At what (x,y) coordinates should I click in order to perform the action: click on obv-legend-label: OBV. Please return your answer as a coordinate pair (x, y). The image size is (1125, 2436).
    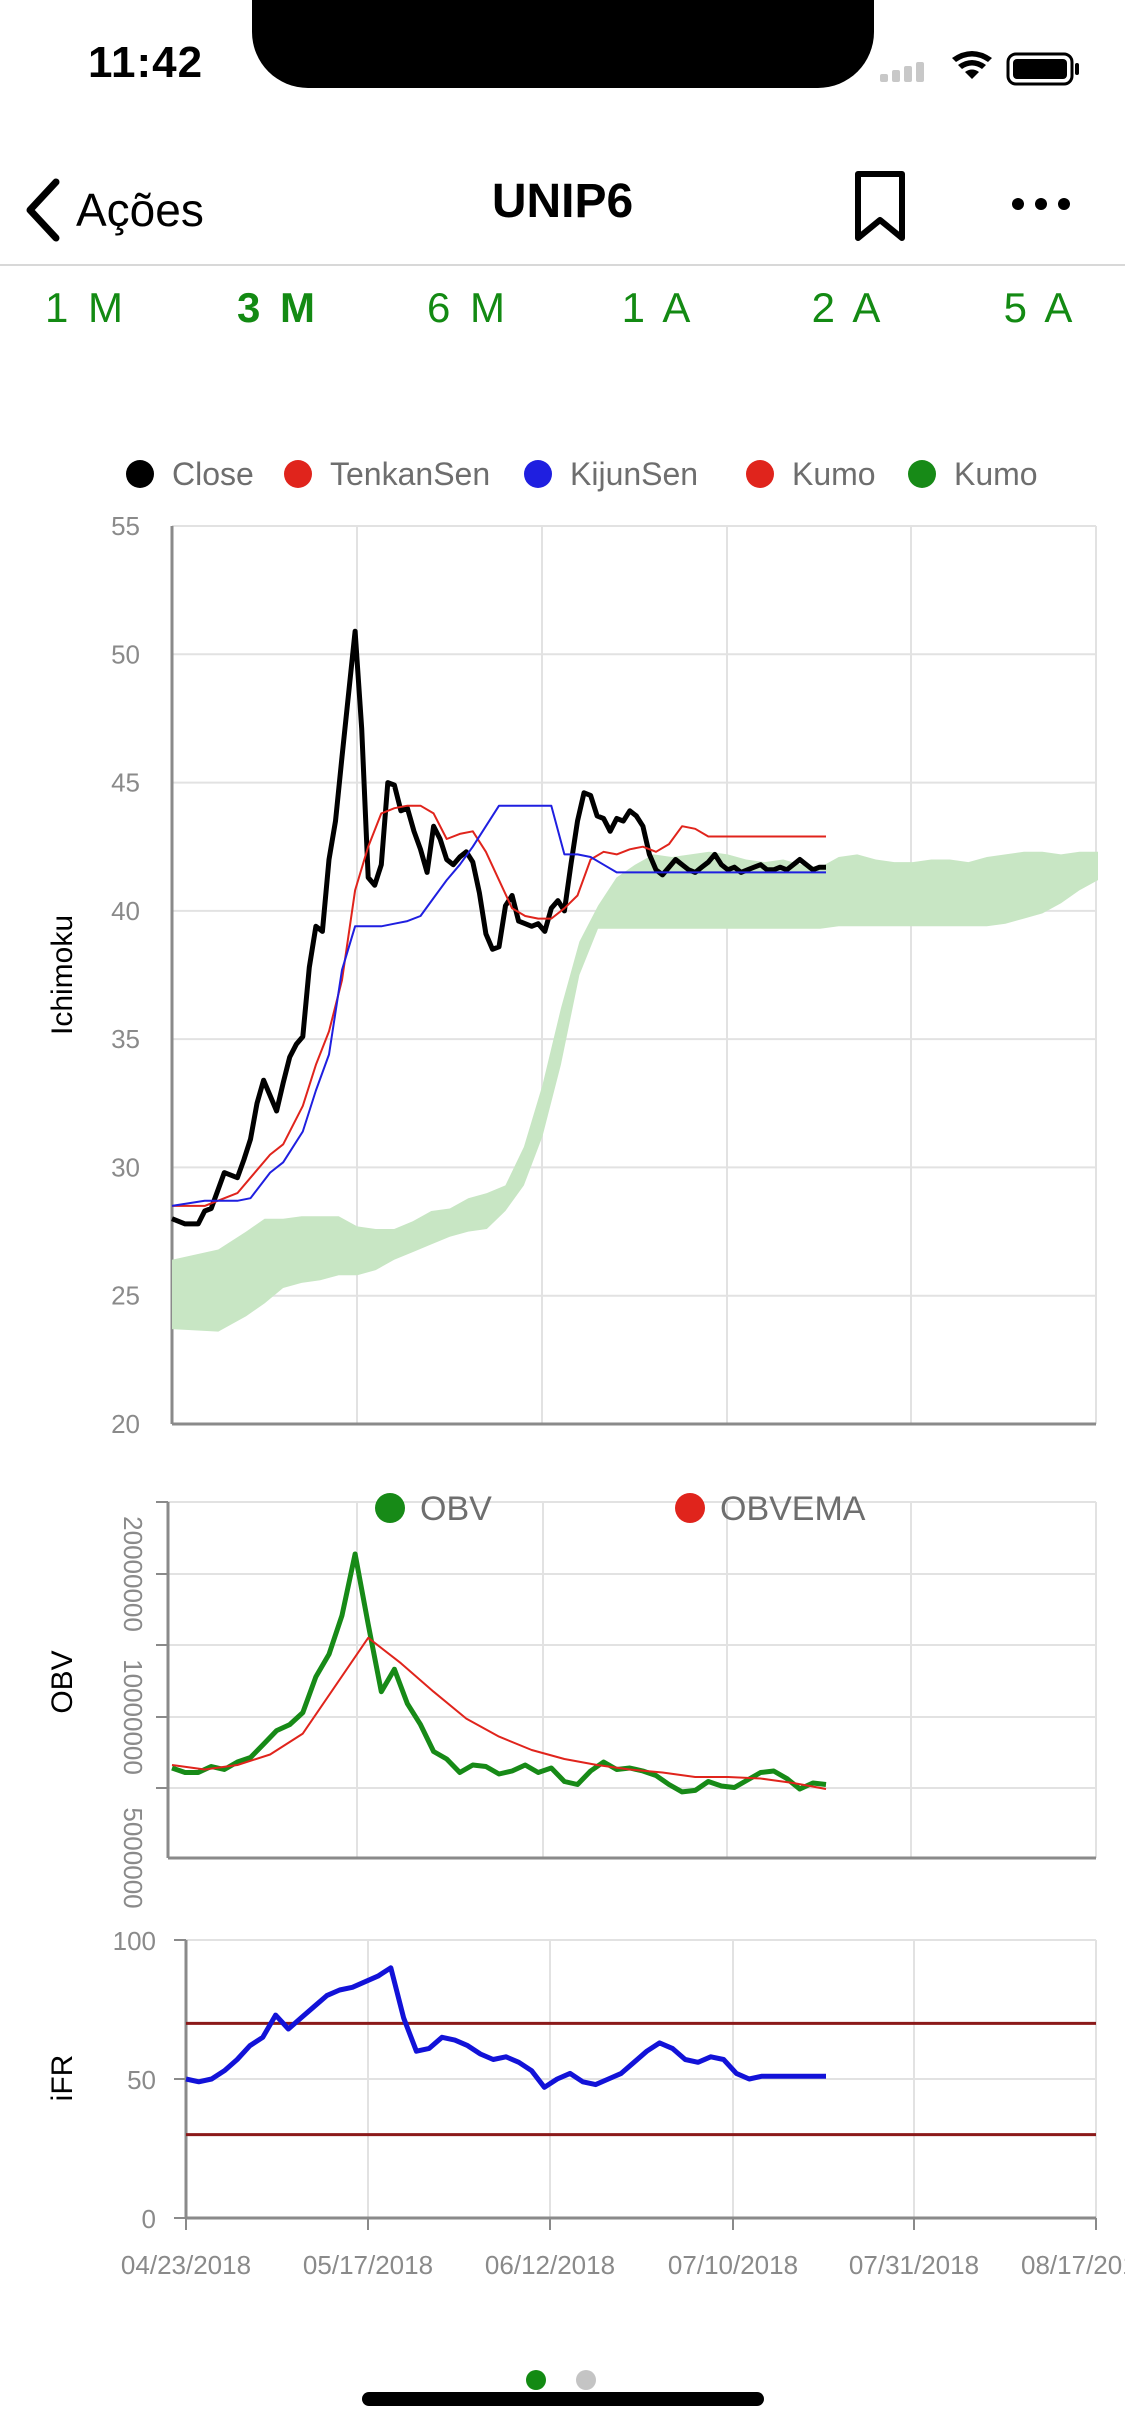
    Looking at the image, I should click on (456, 1509).